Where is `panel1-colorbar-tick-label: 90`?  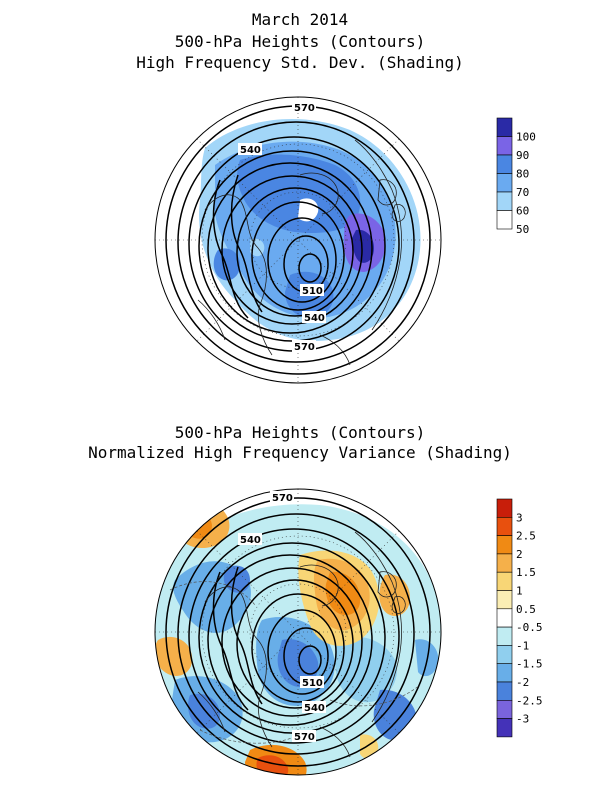 panel1-colorbar-tick-label: 90 is located at coordinates (522, 155).